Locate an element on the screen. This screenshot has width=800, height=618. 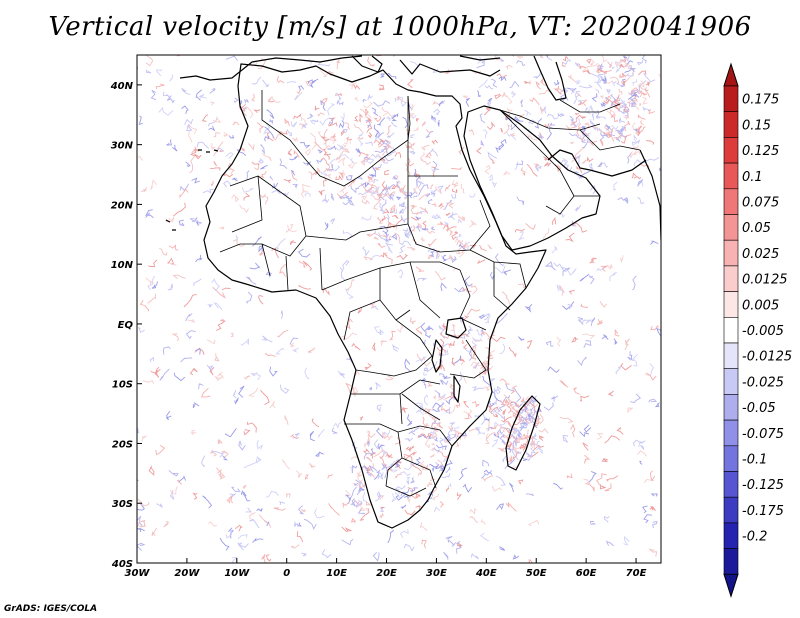
caspian-coast is located at coordinates (550, 78).